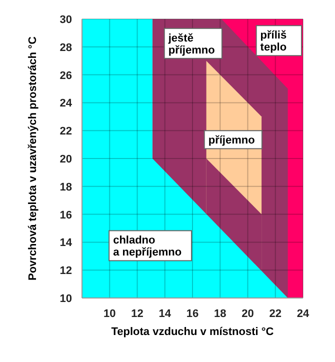 The width and height of the screenshot is (335, 362). I want to click on y-tick-label: 18, so click(66, 187).